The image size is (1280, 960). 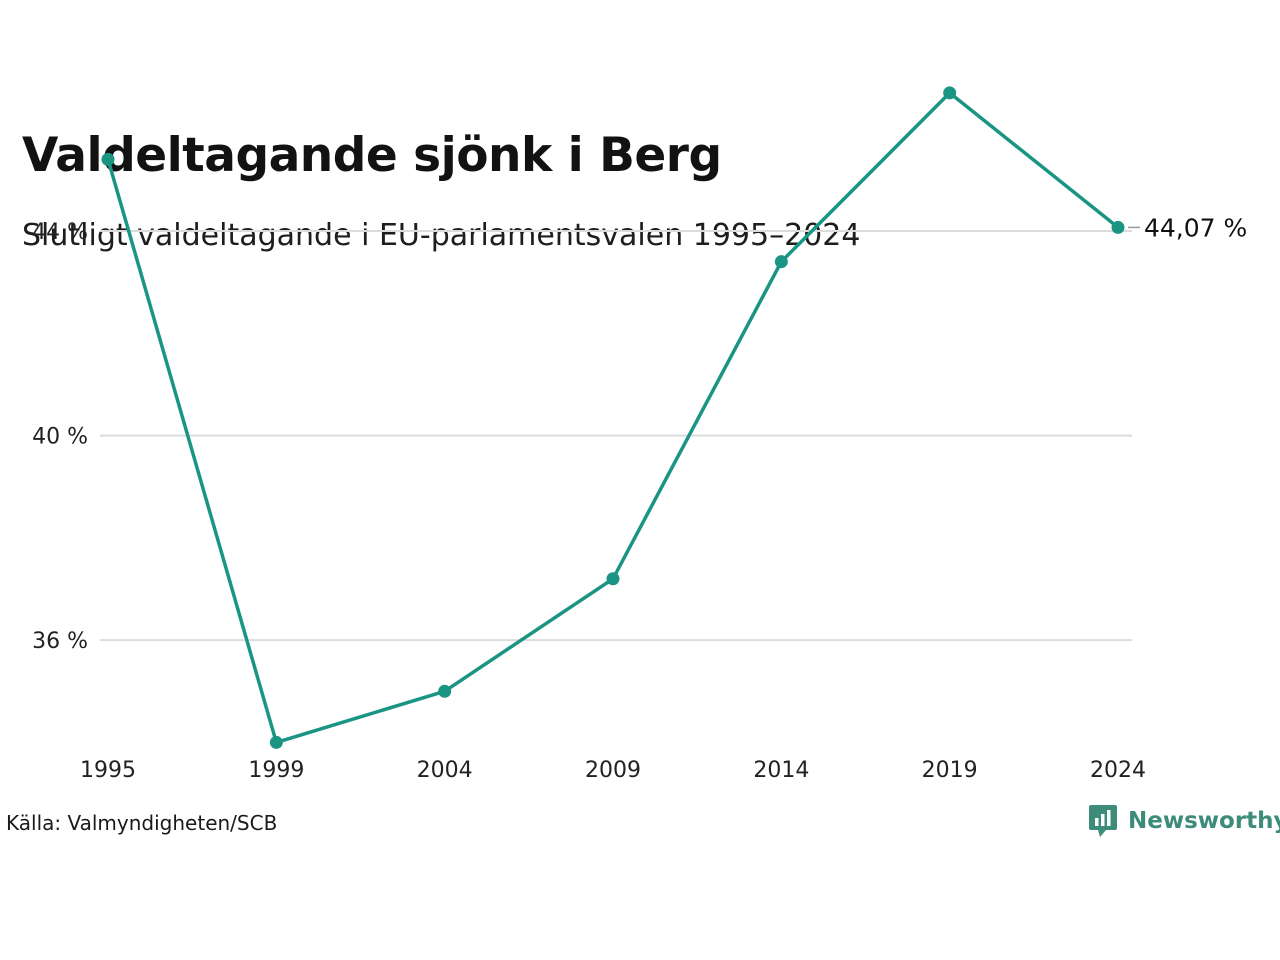 What do you see at coordinates (445, 770) in the screenshot?
I see `x-tick-label: 2004` at bounding box center [445, 770].